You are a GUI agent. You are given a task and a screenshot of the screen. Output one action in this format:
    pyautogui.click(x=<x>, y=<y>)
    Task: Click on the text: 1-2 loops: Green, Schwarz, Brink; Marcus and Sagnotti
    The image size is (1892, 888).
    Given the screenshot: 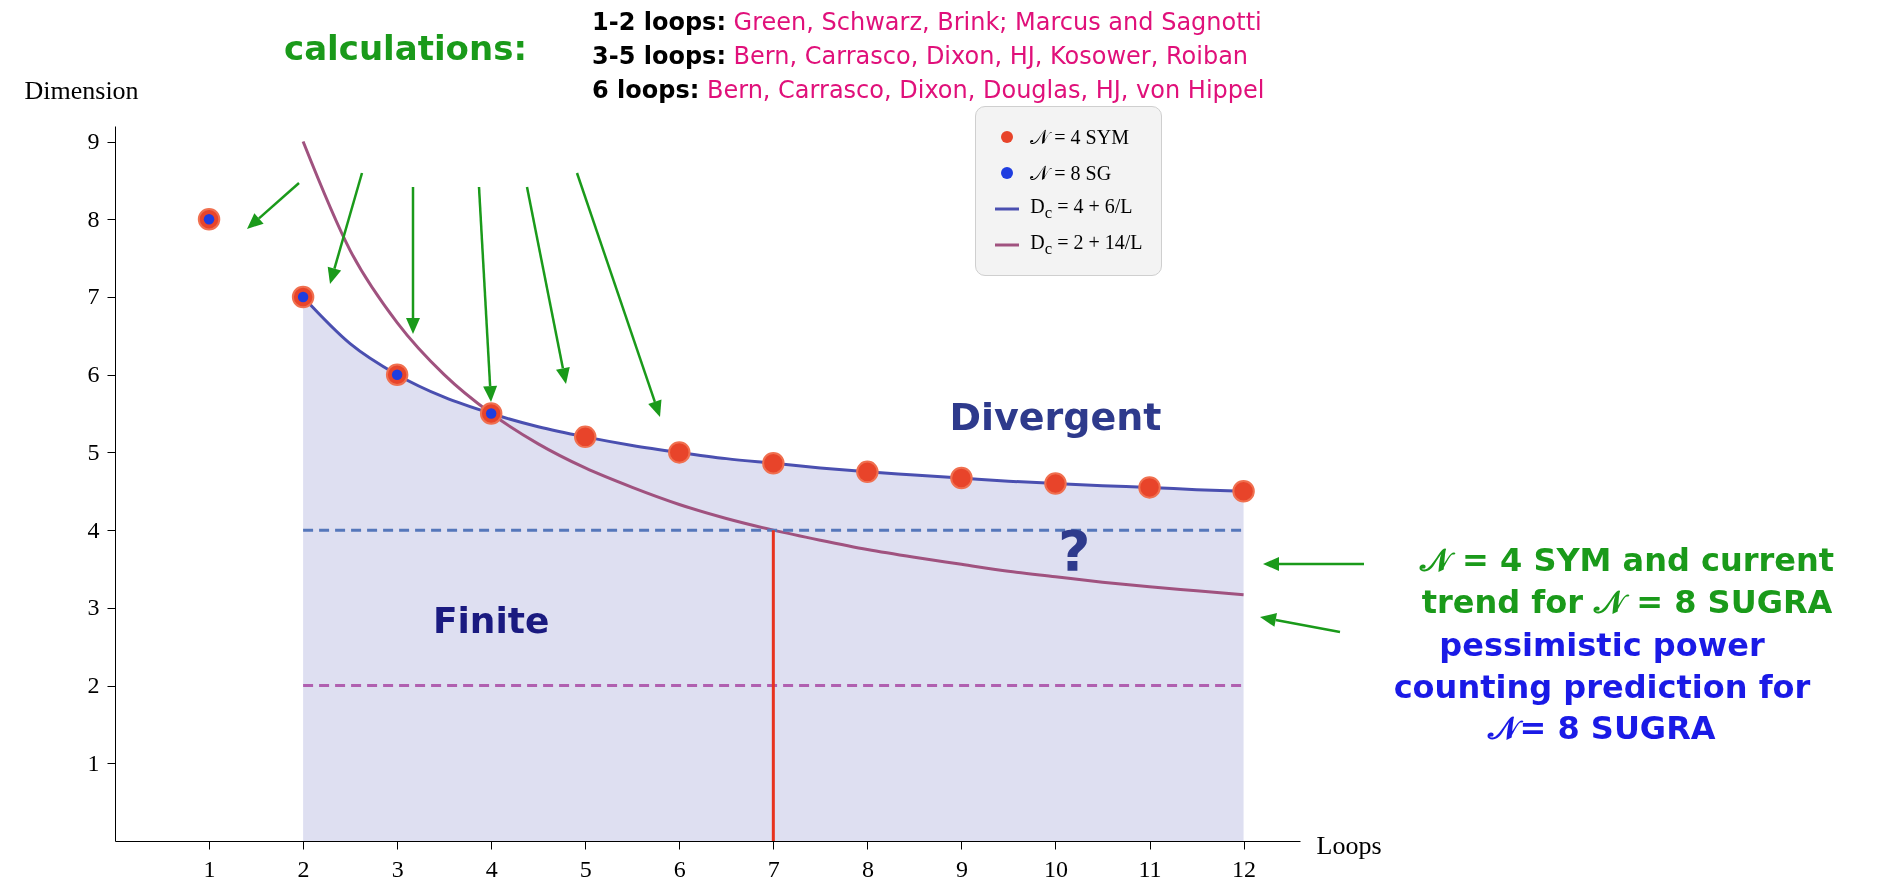 What is the action you would take?
    pyautogui.click(x=927, y=22)
    